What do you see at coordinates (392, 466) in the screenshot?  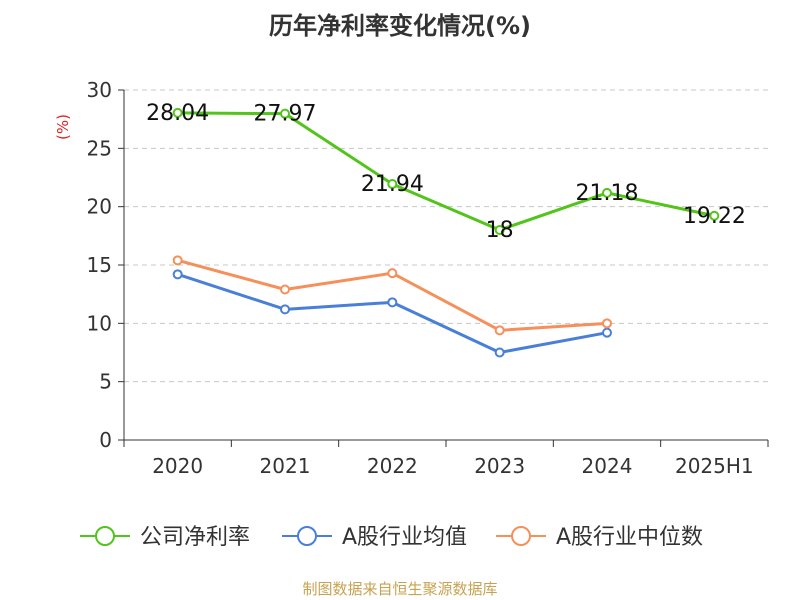 I see `x-tick-label: 2022` at bounding box center [392, 466].